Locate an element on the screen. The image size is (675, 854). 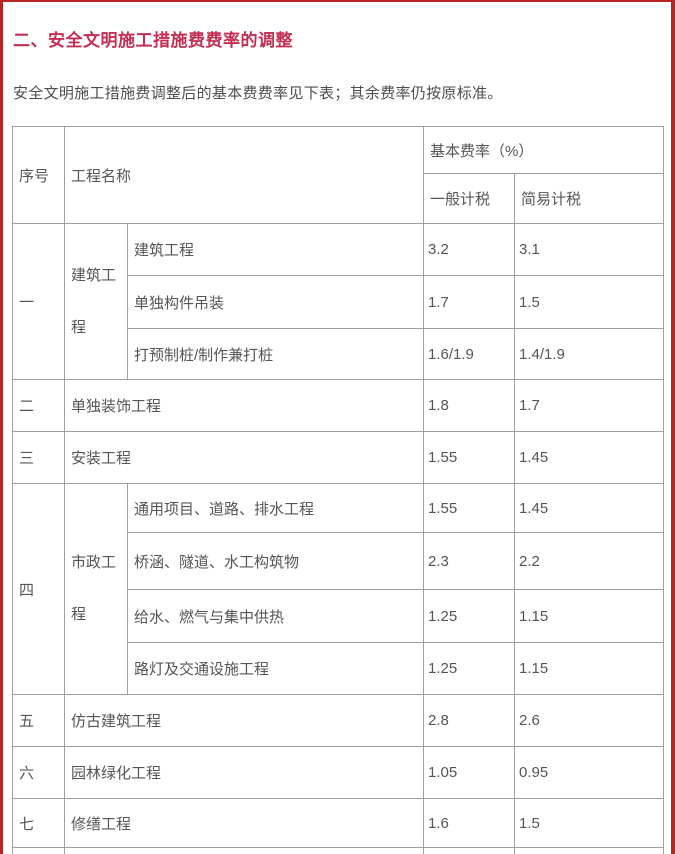
intro-paragraph: 安全文明施工措施费调整后的基本费费率见下表；其余费率仍按原标准。 is located at coordinates (258, 93).